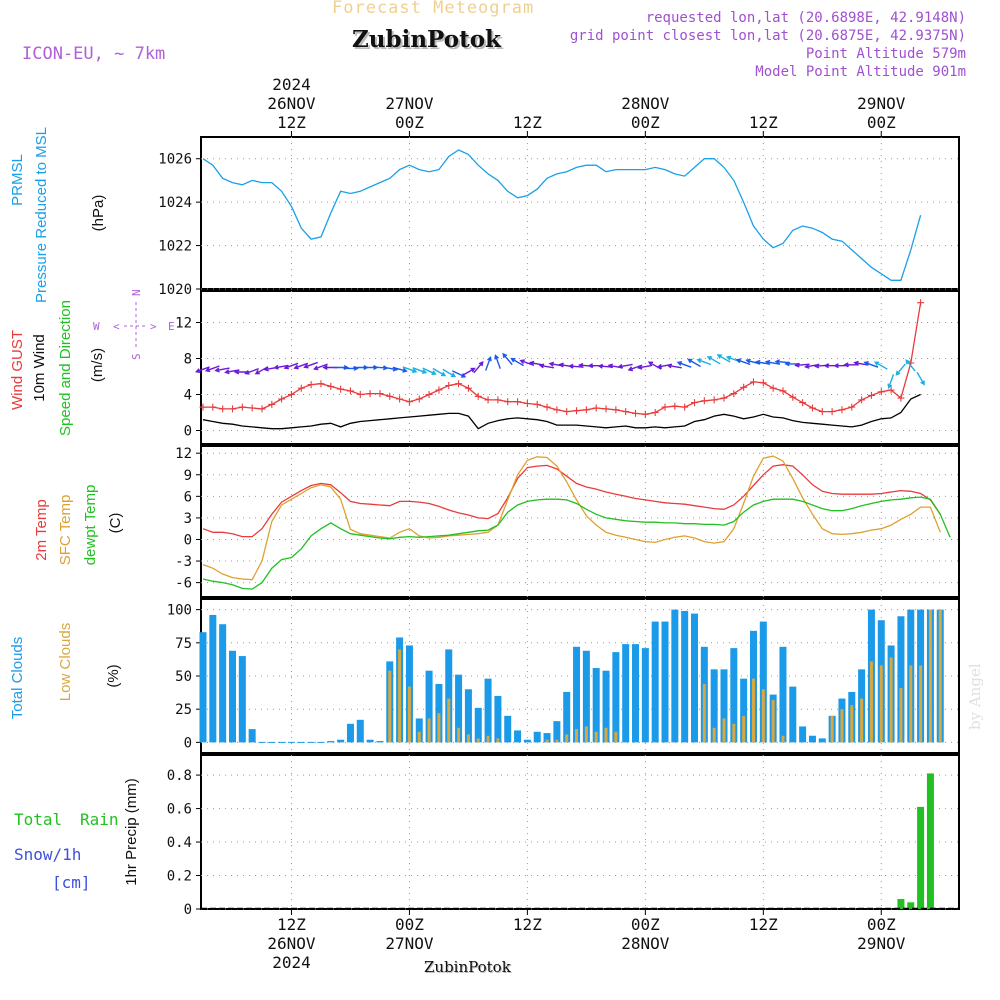 This screenshot has height=1000, width=1000. Describe the element at coordinates (113, 675) in the screenshot. I see `clouds-unit: (%)` at that location.